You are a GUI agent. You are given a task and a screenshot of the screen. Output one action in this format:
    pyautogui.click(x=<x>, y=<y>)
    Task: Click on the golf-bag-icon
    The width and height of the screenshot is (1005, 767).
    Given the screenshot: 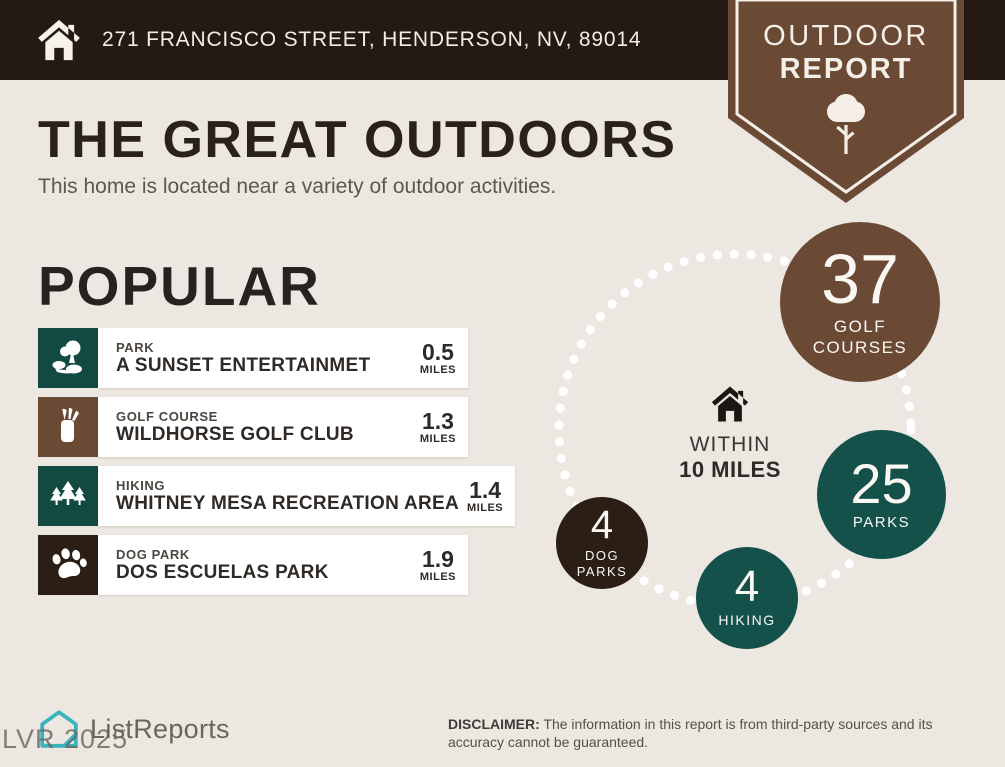 What is the action you would take?
    pyautogui.click(x=68, y=427)
    